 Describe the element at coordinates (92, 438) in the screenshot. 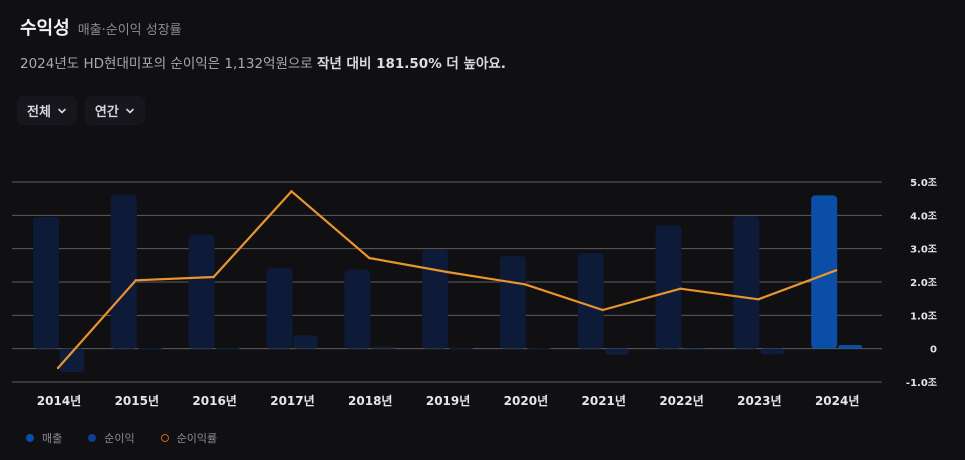

I see `legend-marker-net-income` at that location.